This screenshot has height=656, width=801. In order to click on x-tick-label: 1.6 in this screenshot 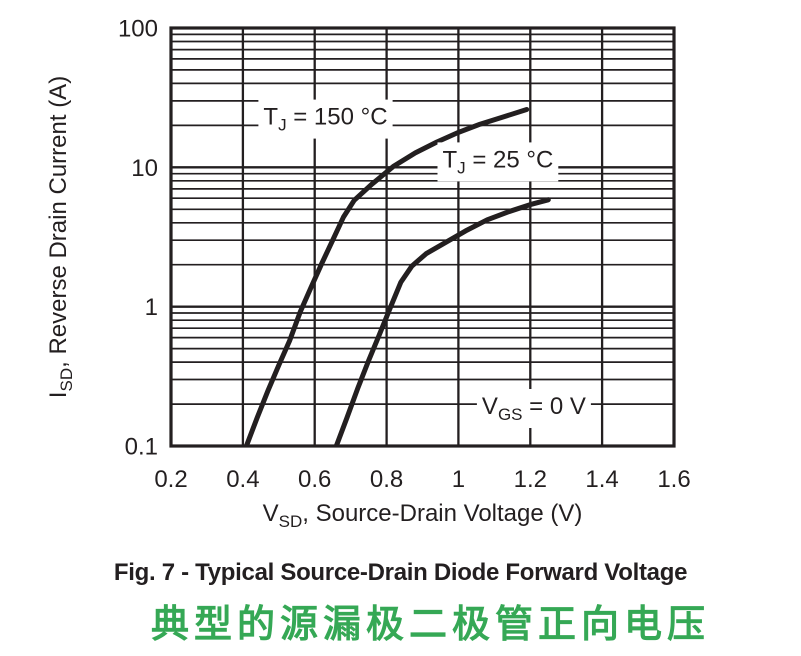, I will do `click(673, 479)`.